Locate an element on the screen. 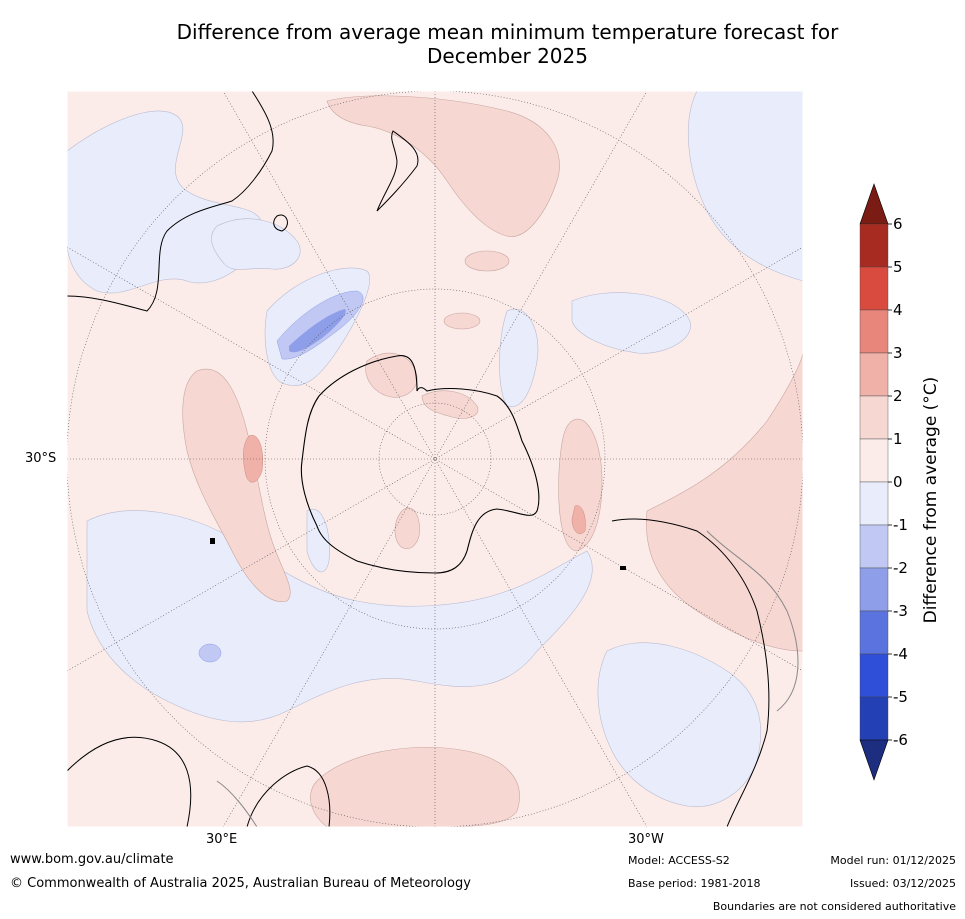 The height and width of the screenshot is (919, 965). colorbar-label-wrap: Difference from average (°C) is located at coordinates (931, 500).